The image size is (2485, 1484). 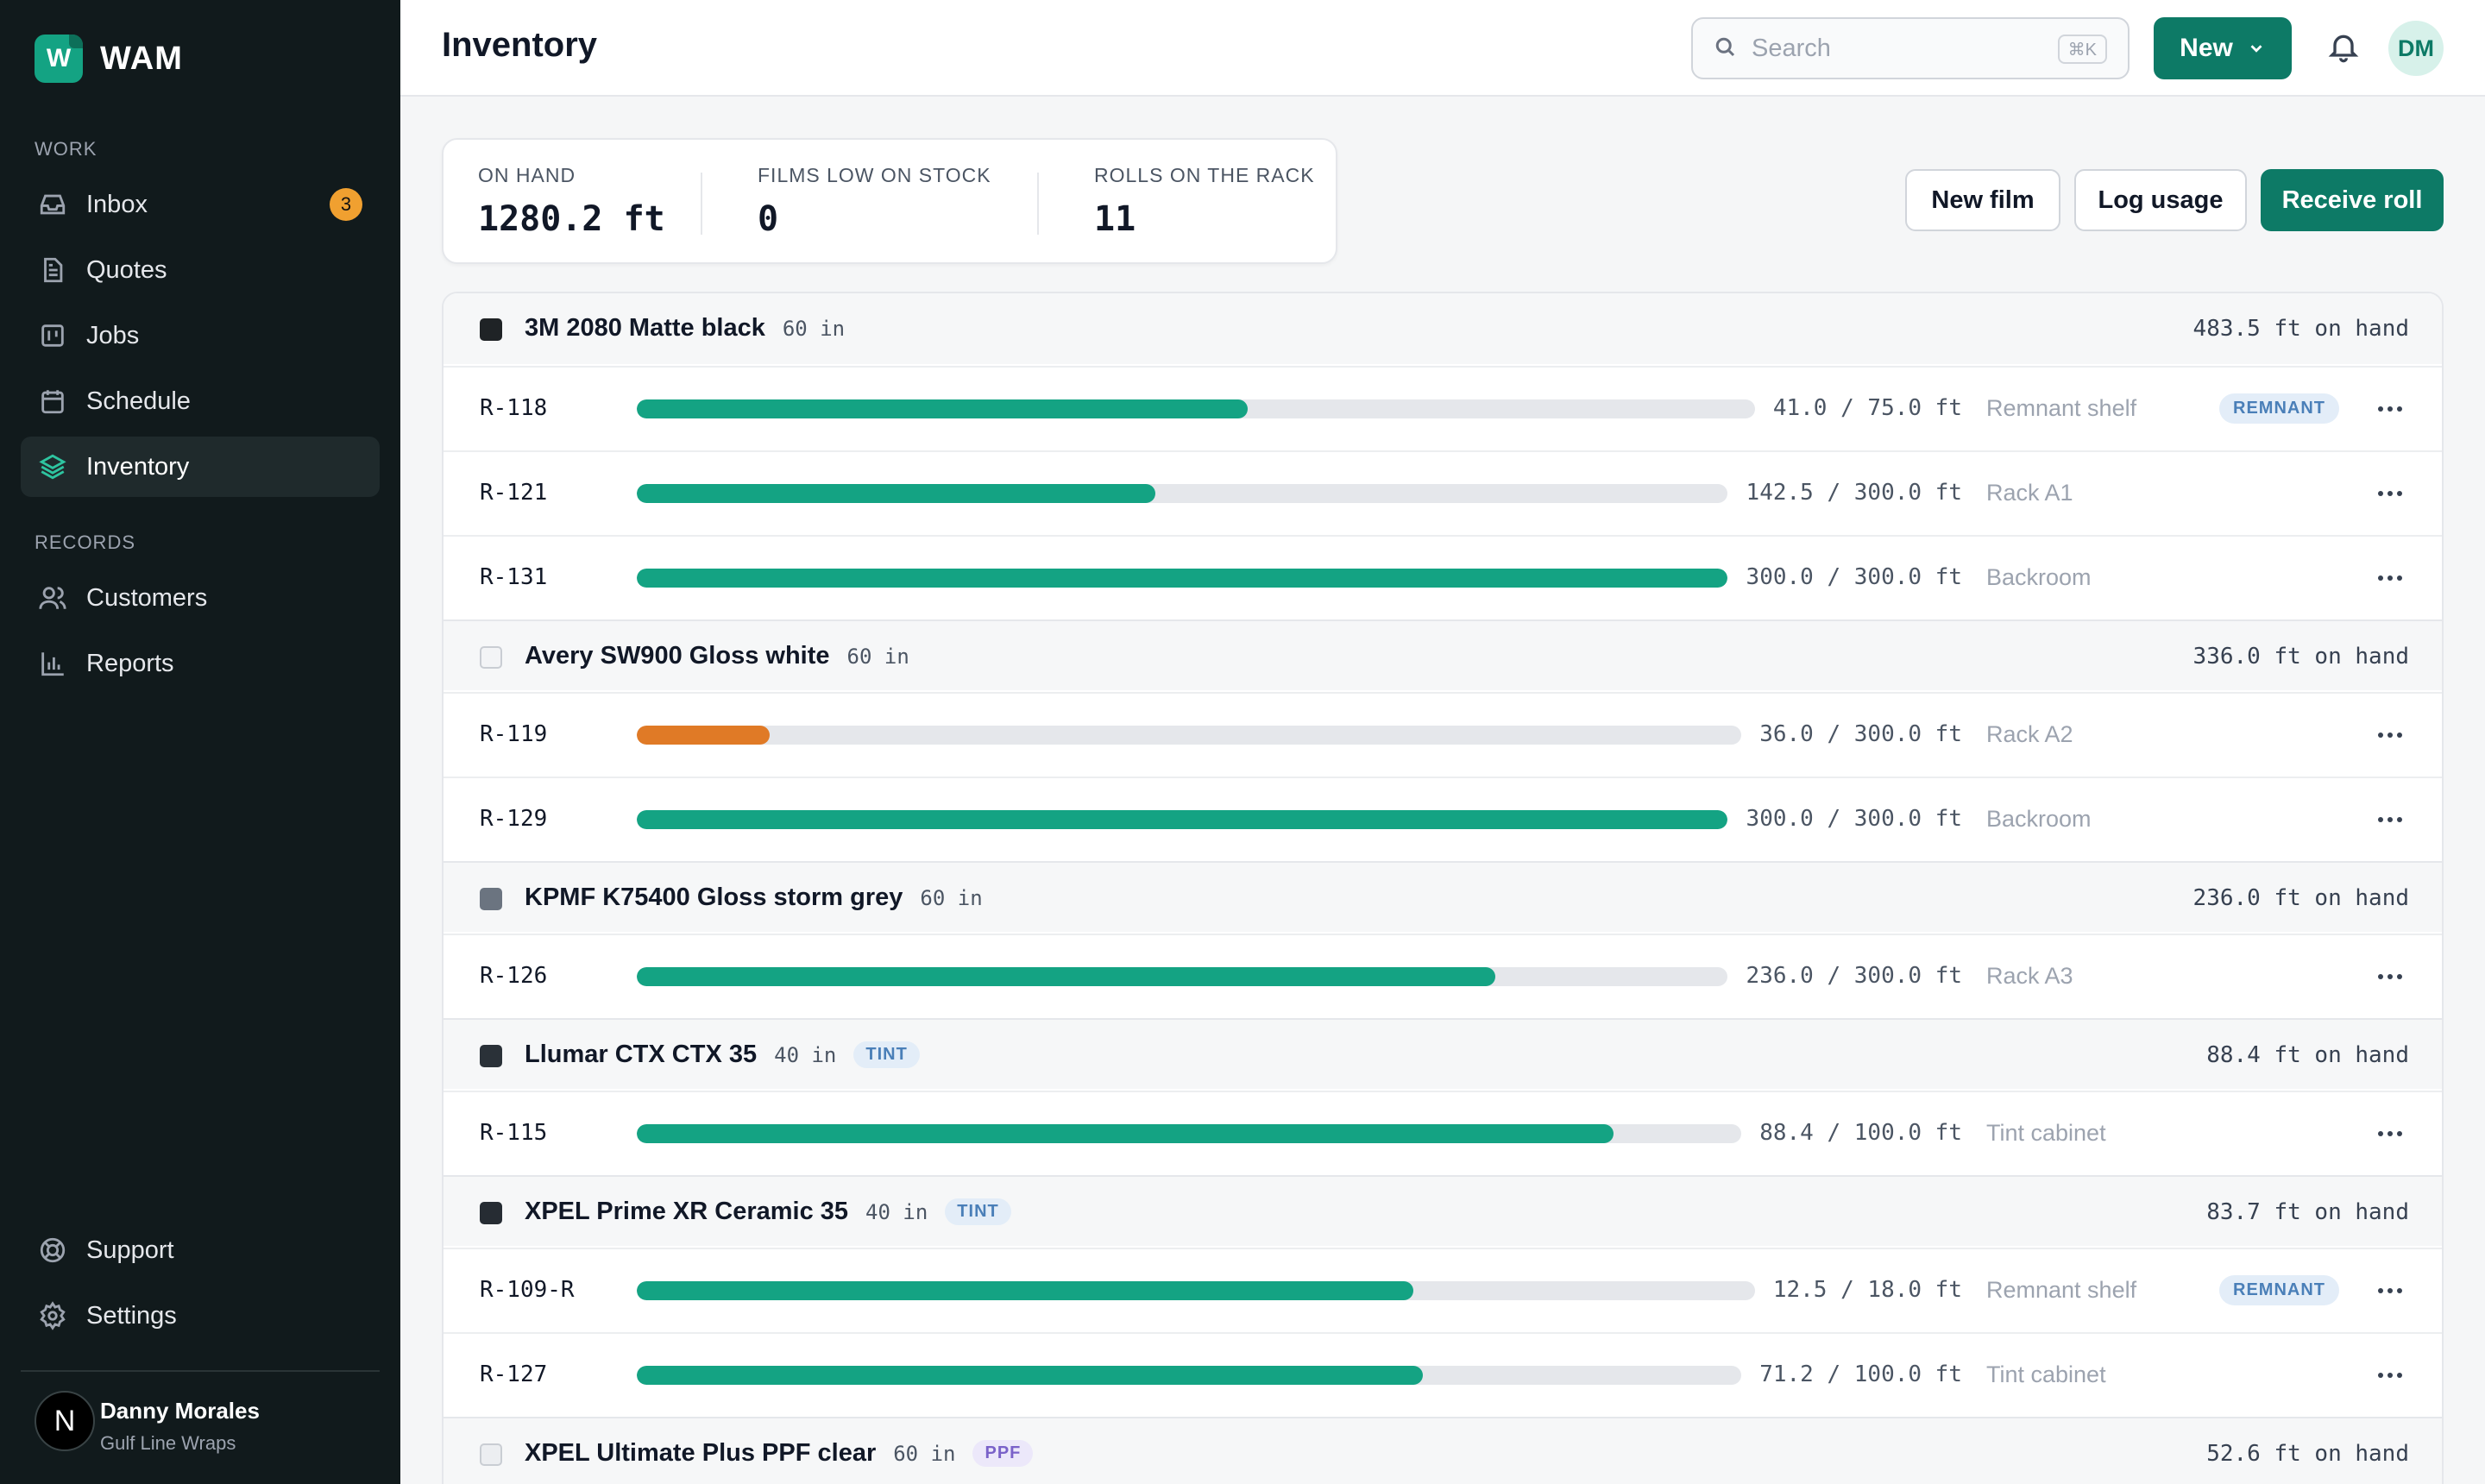 What do you see at coordinates (2352, 200) in the screenshot?
I see `receive-roll-button: Receive roll` at bounding box center [2352, 200].